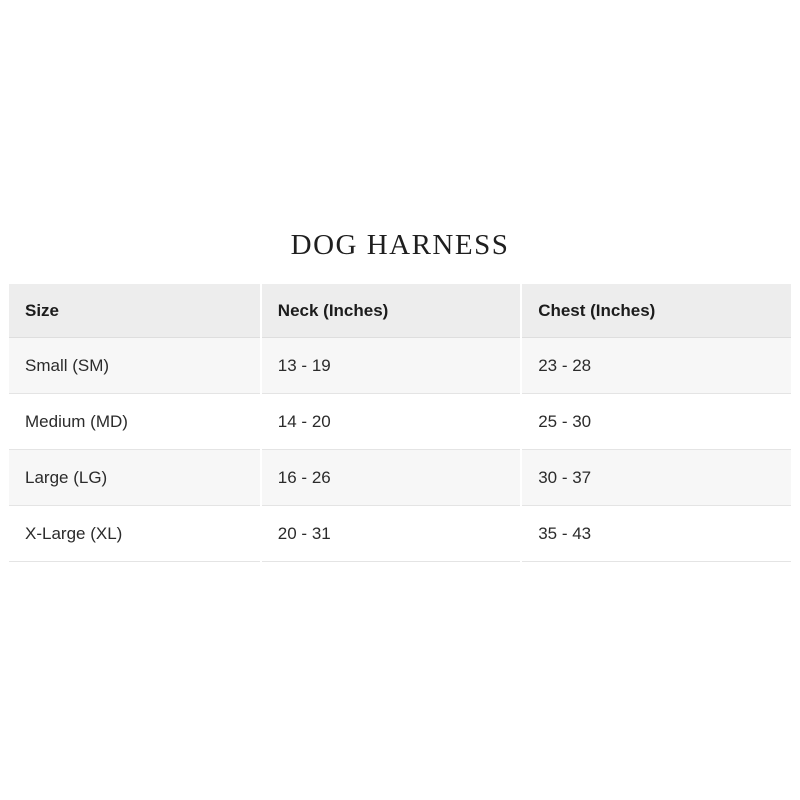 Image resolution: width=800 pixels, height=800 pixels. I want to click on table-row: X-Large (XL) 20 - 31 35 - 43, so click(400, 533).